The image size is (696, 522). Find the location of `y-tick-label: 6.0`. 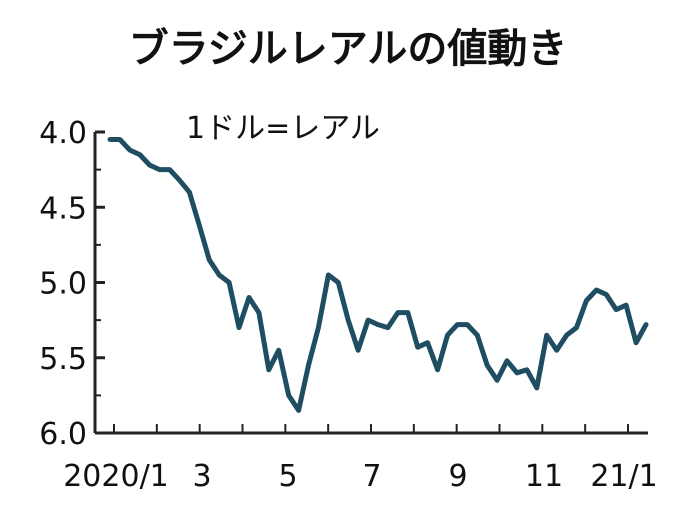

y-tick-label: 6.0 is located at coordinates (63, 434).